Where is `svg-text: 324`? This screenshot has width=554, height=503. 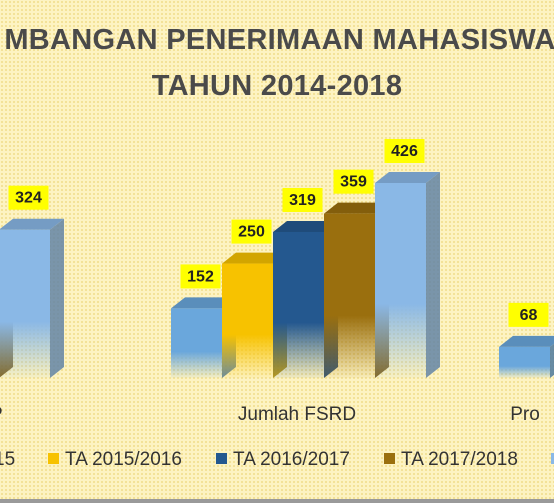 svg-text: 324 is located at coordinates (28, 198).